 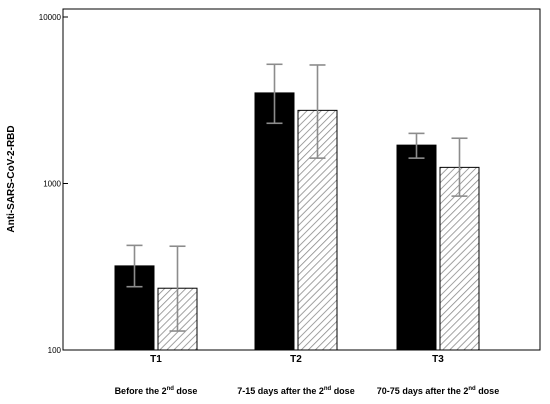 I want to click on y-tick-label: 100, so click(x=55, y=350).